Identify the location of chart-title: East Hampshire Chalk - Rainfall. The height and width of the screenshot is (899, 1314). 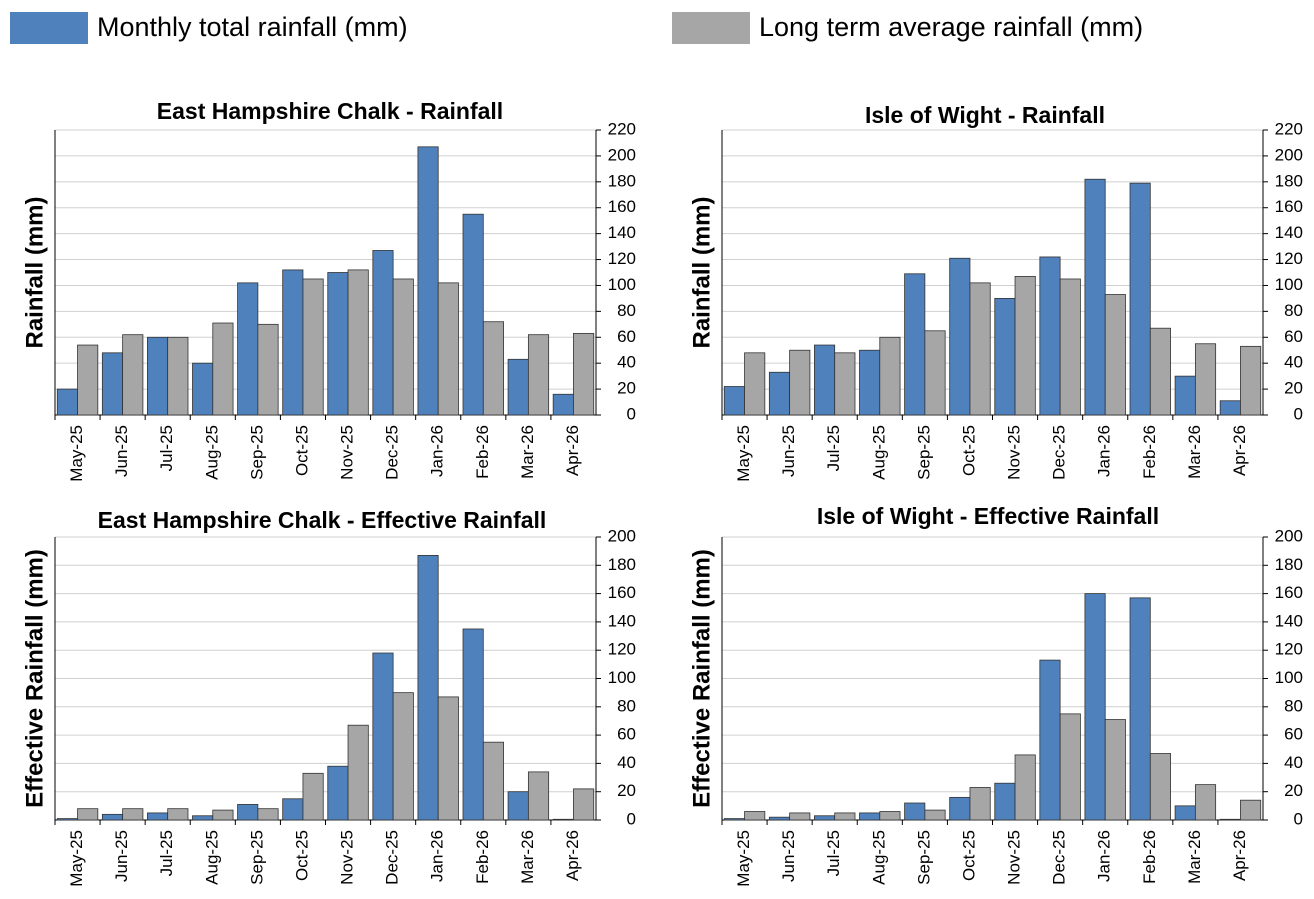
(330, 111).